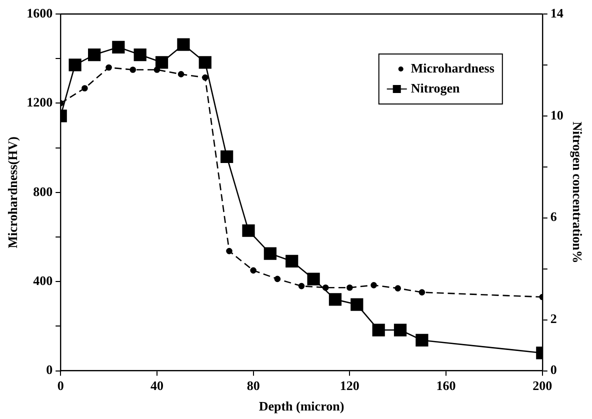 This screenshot has width=592, height=419. I want to click on y-tick-label: 400, so click(43, 280).